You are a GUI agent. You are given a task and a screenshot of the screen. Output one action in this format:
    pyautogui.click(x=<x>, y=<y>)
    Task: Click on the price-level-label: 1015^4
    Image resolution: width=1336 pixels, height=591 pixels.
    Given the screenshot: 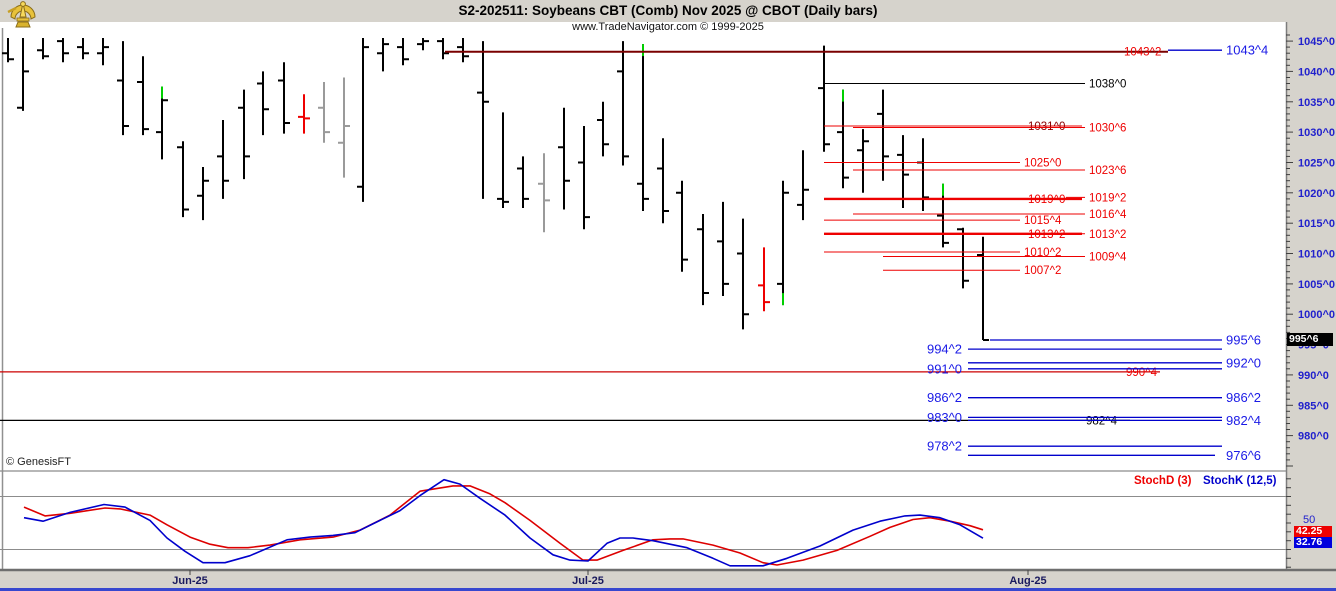 What is the action you would take?
    pyautogui.click(x=1043, y=221)
    